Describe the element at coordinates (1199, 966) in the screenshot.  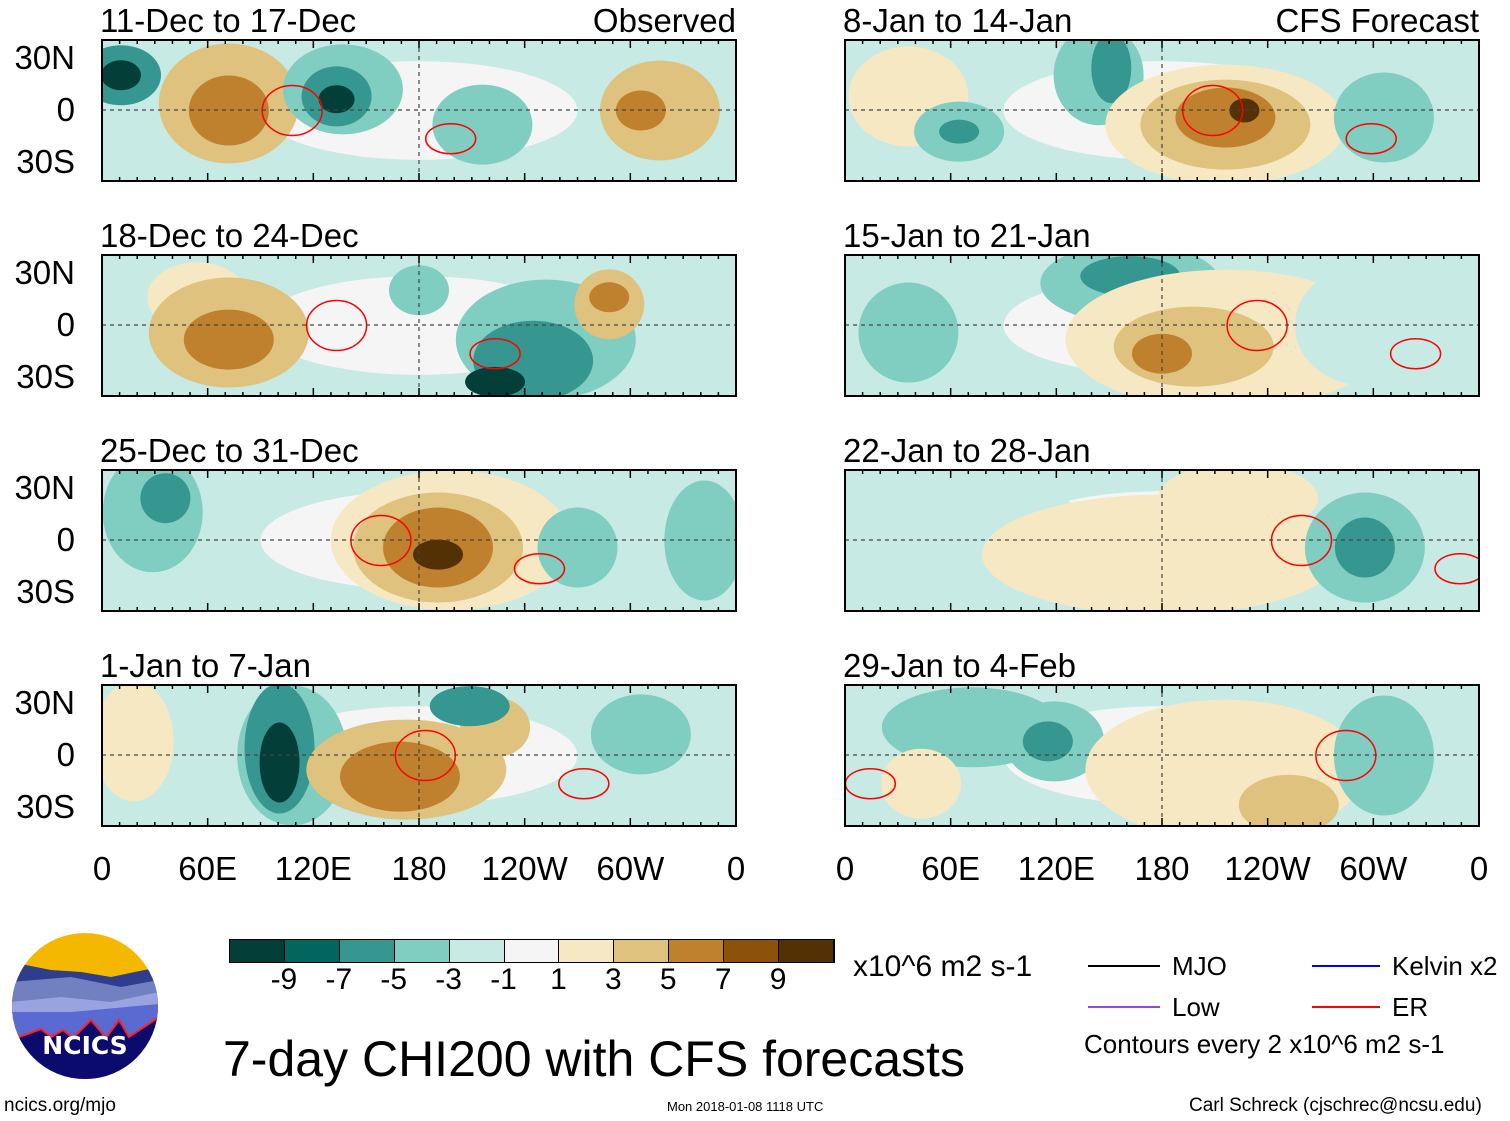
I see `legend-label-mjo: MJO` at that location.